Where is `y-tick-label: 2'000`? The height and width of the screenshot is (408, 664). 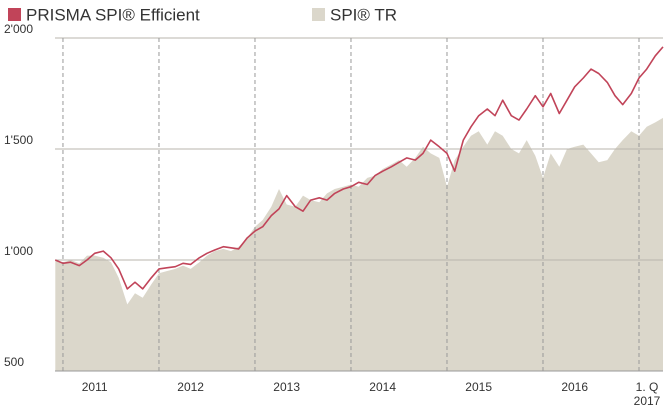
y-tick-label: 2'000 is located at coordinates (18, 29).